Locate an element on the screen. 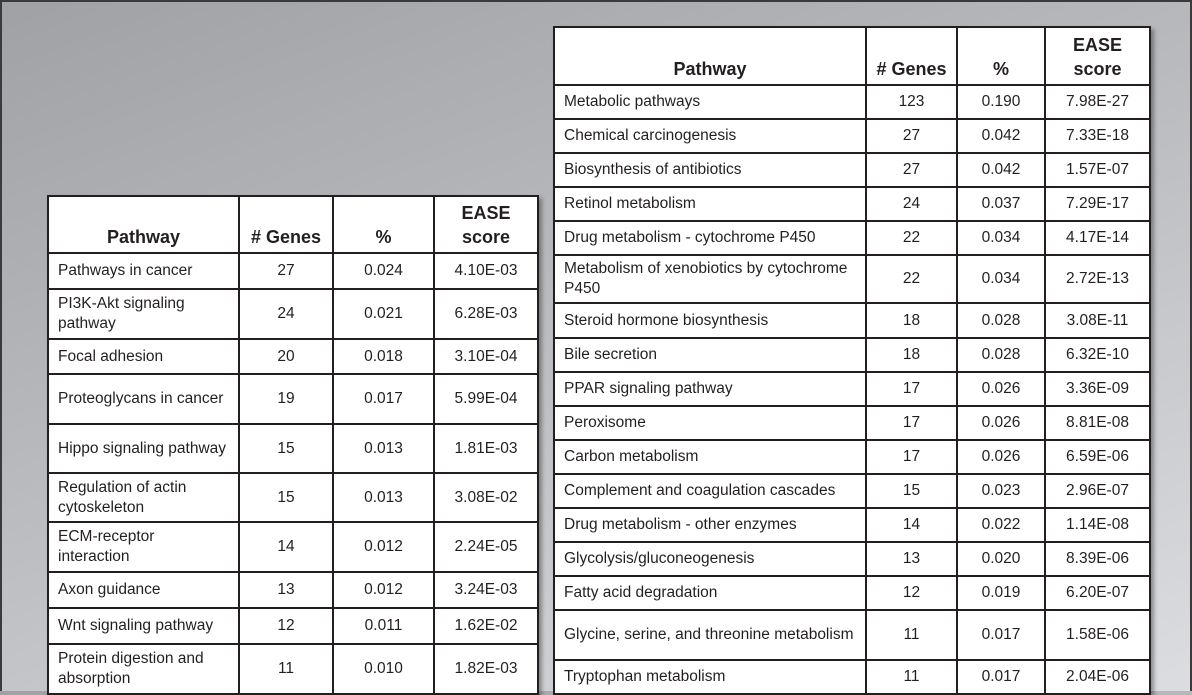 Image resolution: width=1192 pixels, height=695 pixels. table-row: Wnt signaling pathway 12 0.011 1.62E-02 is located at coordinates (293, 626).